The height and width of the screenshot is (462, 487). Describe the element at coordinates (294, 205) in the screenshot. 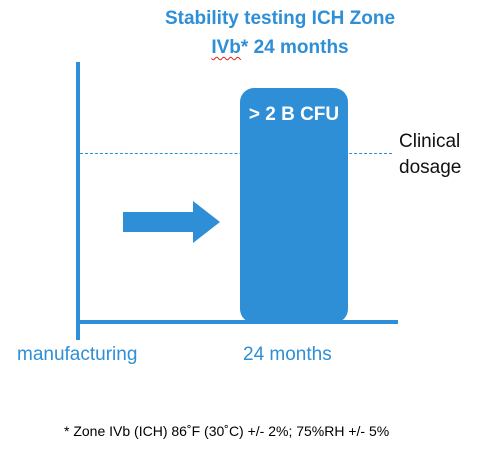

I see `cfu-bar` at that location.